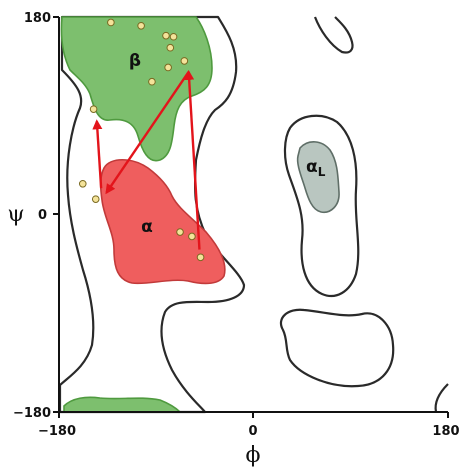 The width and height of the screenshot is (470, 471). What do you see at coordinates (333, 35) in the screenshot?
I see `outline-top-right` at bounding box center [333, 35].